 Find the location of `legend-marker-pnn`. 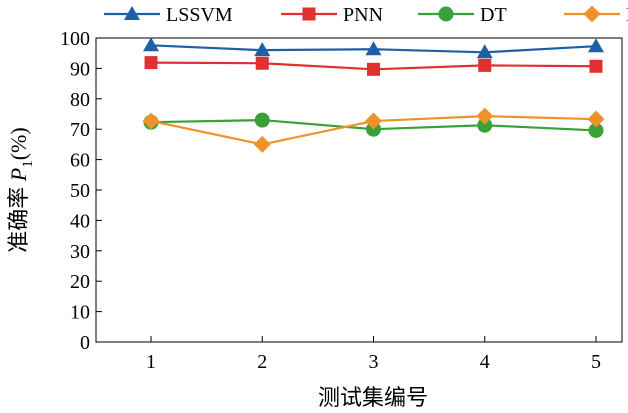

legend-marker-pnn is located at coordinates (309, 14).